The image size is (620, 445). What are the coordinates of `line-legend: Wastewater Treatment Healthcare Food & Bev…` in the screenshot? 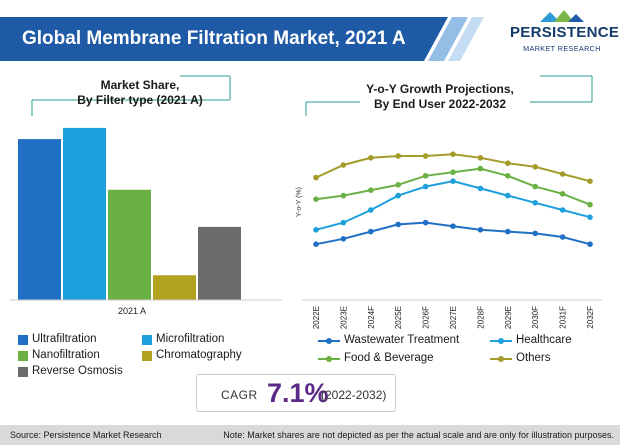 It's located at (463, 351).